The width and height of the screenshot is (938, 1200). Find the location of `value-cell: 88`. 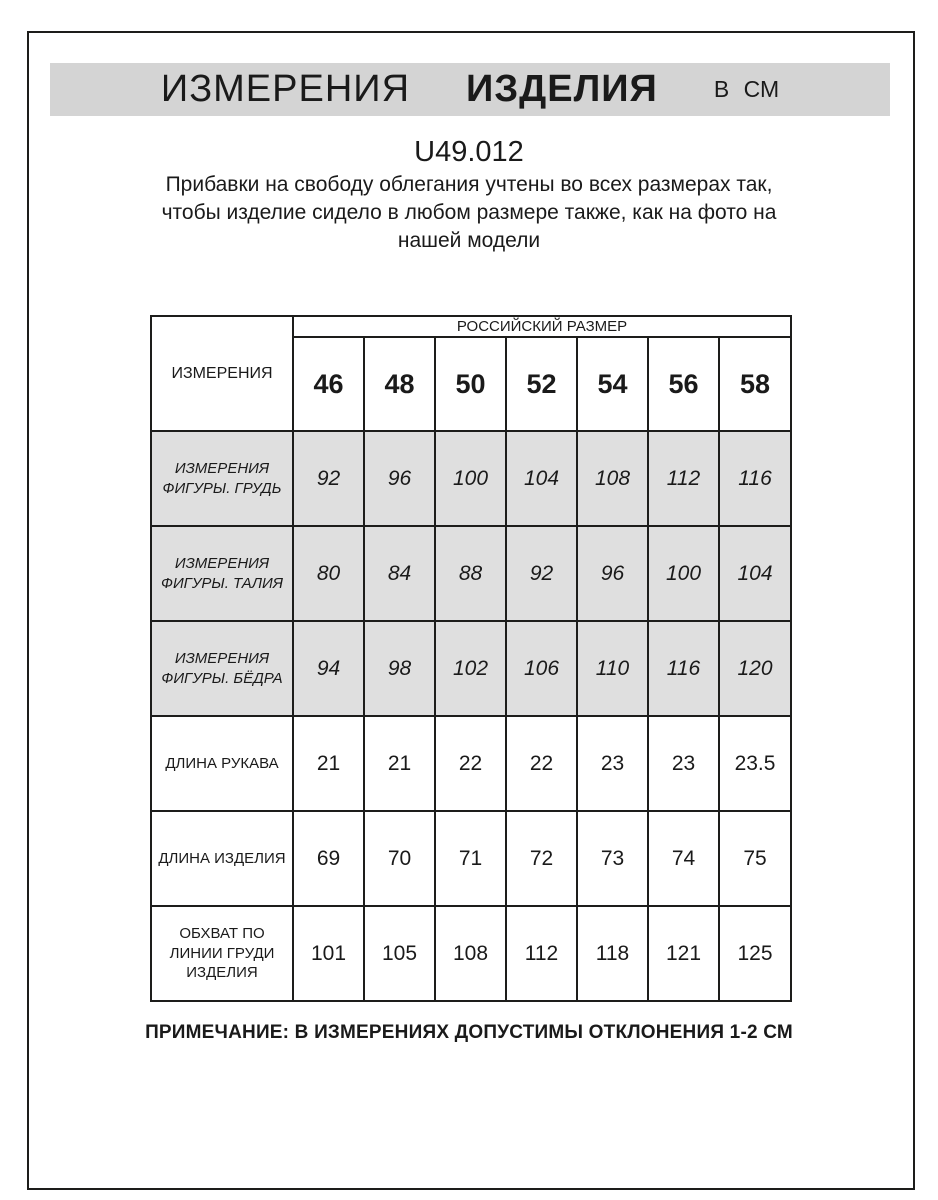

value-cell: 88 is located at coordinates (470, 573).